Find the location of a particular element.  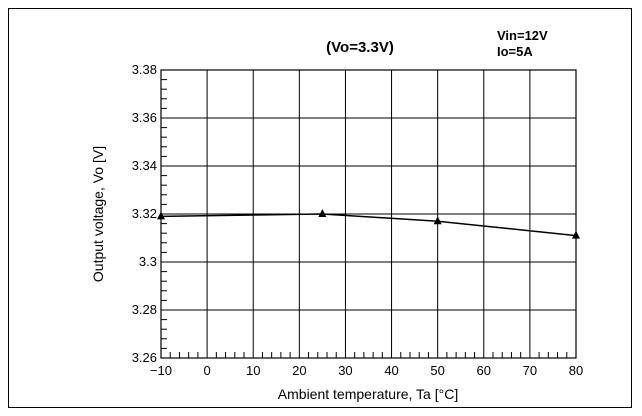

data-series is located at coordinates (368, 224).